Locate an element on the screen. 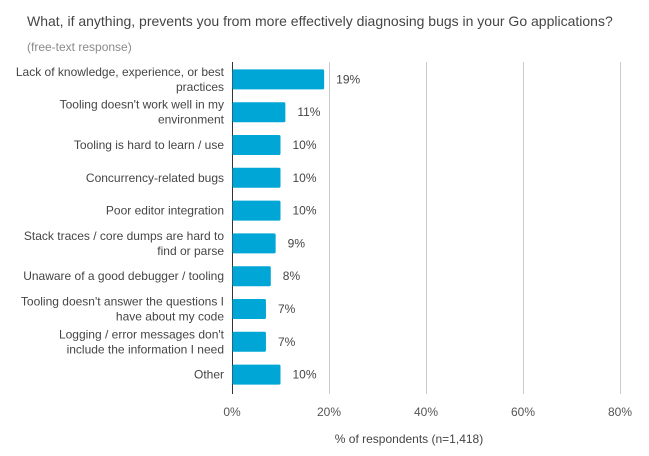 This screenshot has height=456, width=649. x-tick-label: 20% is located at coordinates (329, 412).